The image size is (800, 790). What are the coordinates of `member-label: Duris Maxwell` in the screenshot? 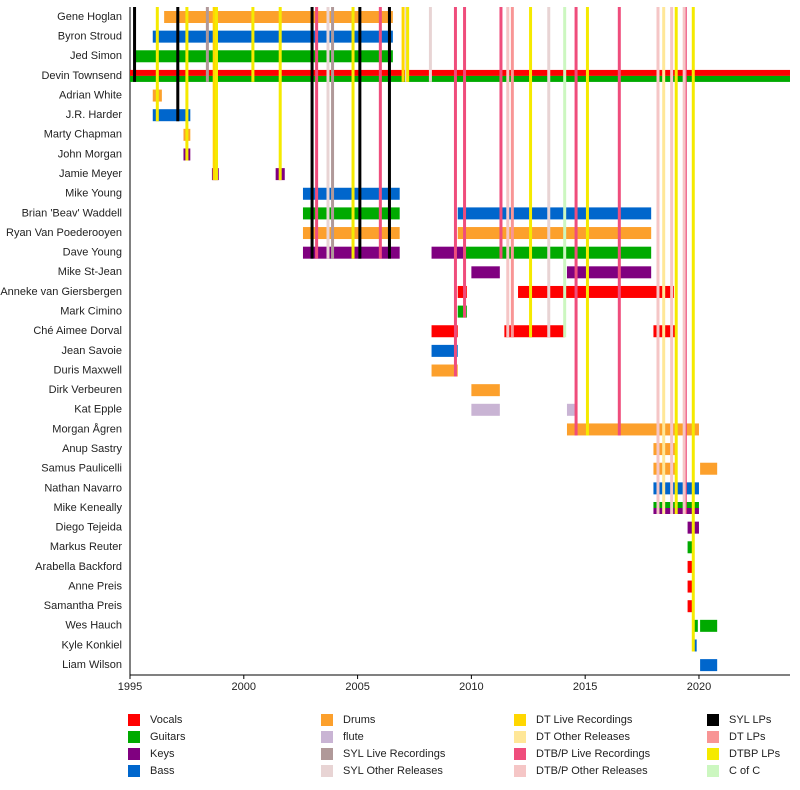 It's located at (88, 370).